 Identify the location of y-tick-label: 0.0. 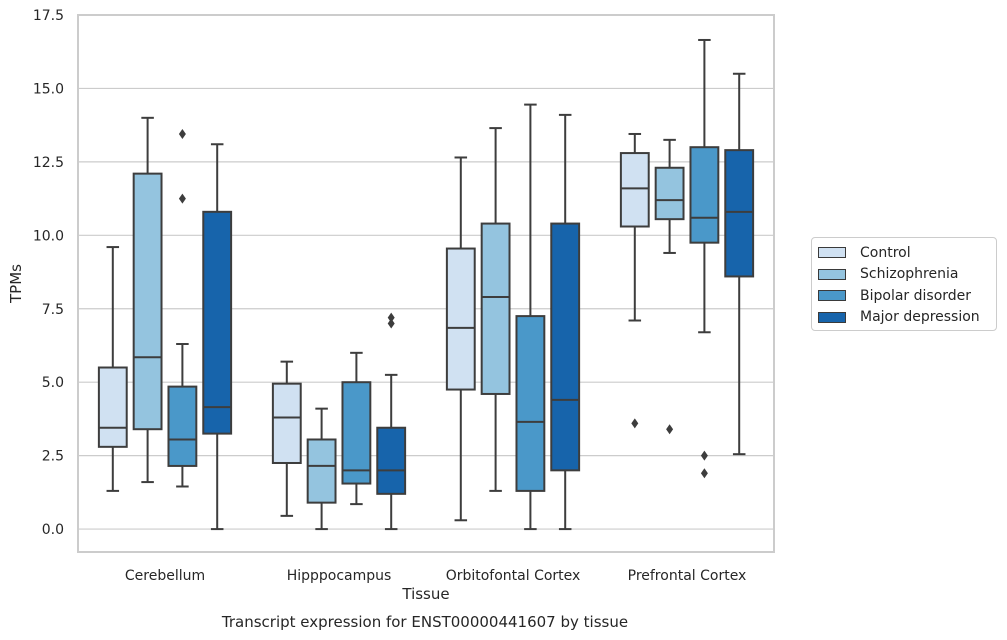
(53, 530).